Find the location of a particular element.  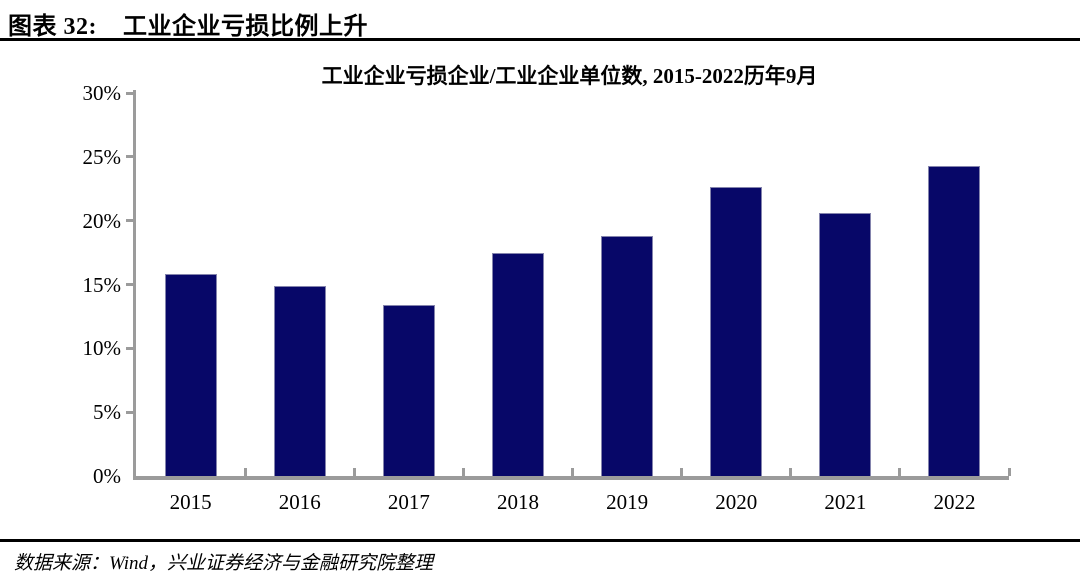

x-axis-label: 2018 is located at coordinates (517, 502).